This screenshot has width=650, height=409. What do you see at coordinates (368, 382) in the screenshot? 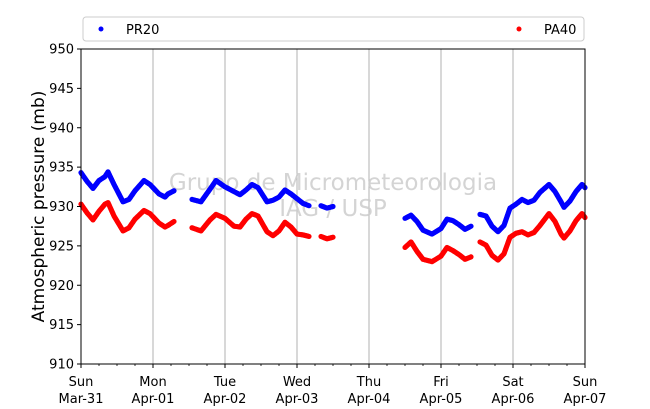
I see `x-tick-label-day: Thu` at bounding box center [368, 382].